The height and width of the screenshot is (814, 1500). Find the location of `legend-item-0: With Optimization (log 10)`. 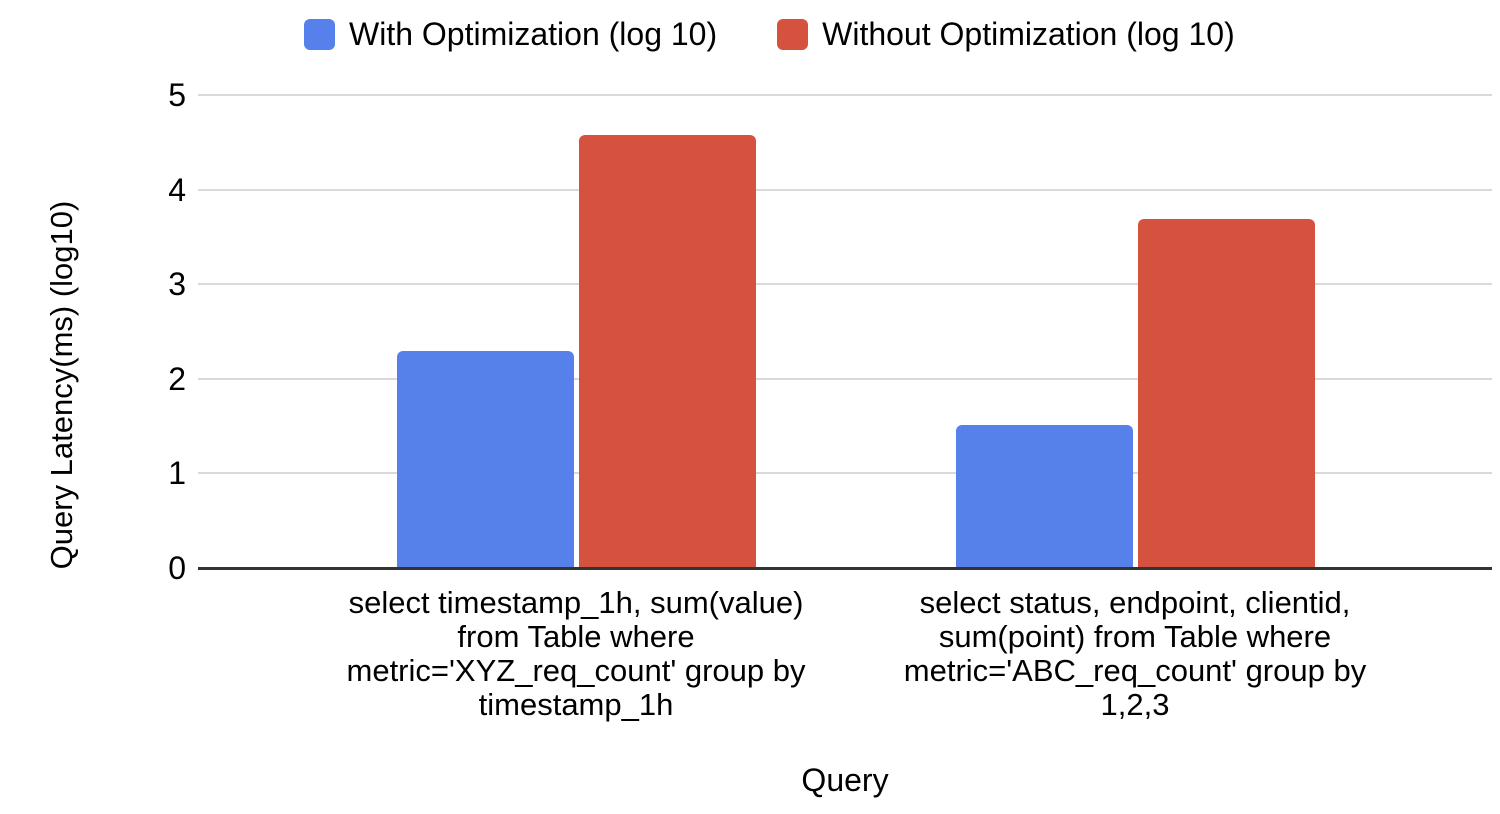

legend-item-0: With Optimization (log 10) is located at coordinates (510, 34).